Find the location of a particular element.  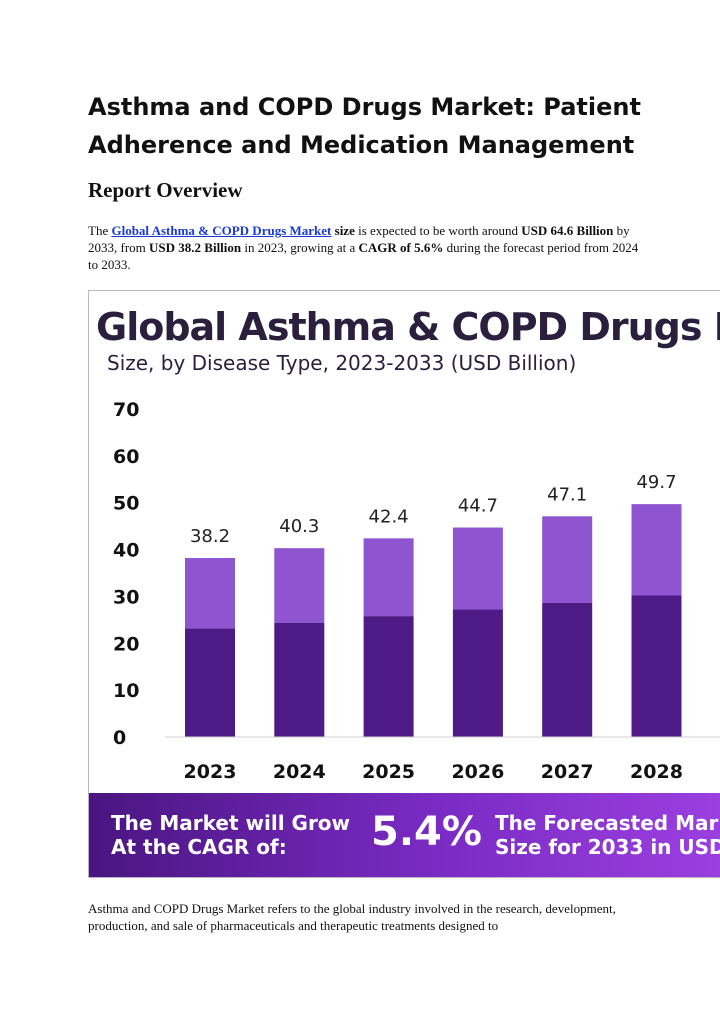

banner-cagr-value: 5.4% is located at coordinates (426, 832).